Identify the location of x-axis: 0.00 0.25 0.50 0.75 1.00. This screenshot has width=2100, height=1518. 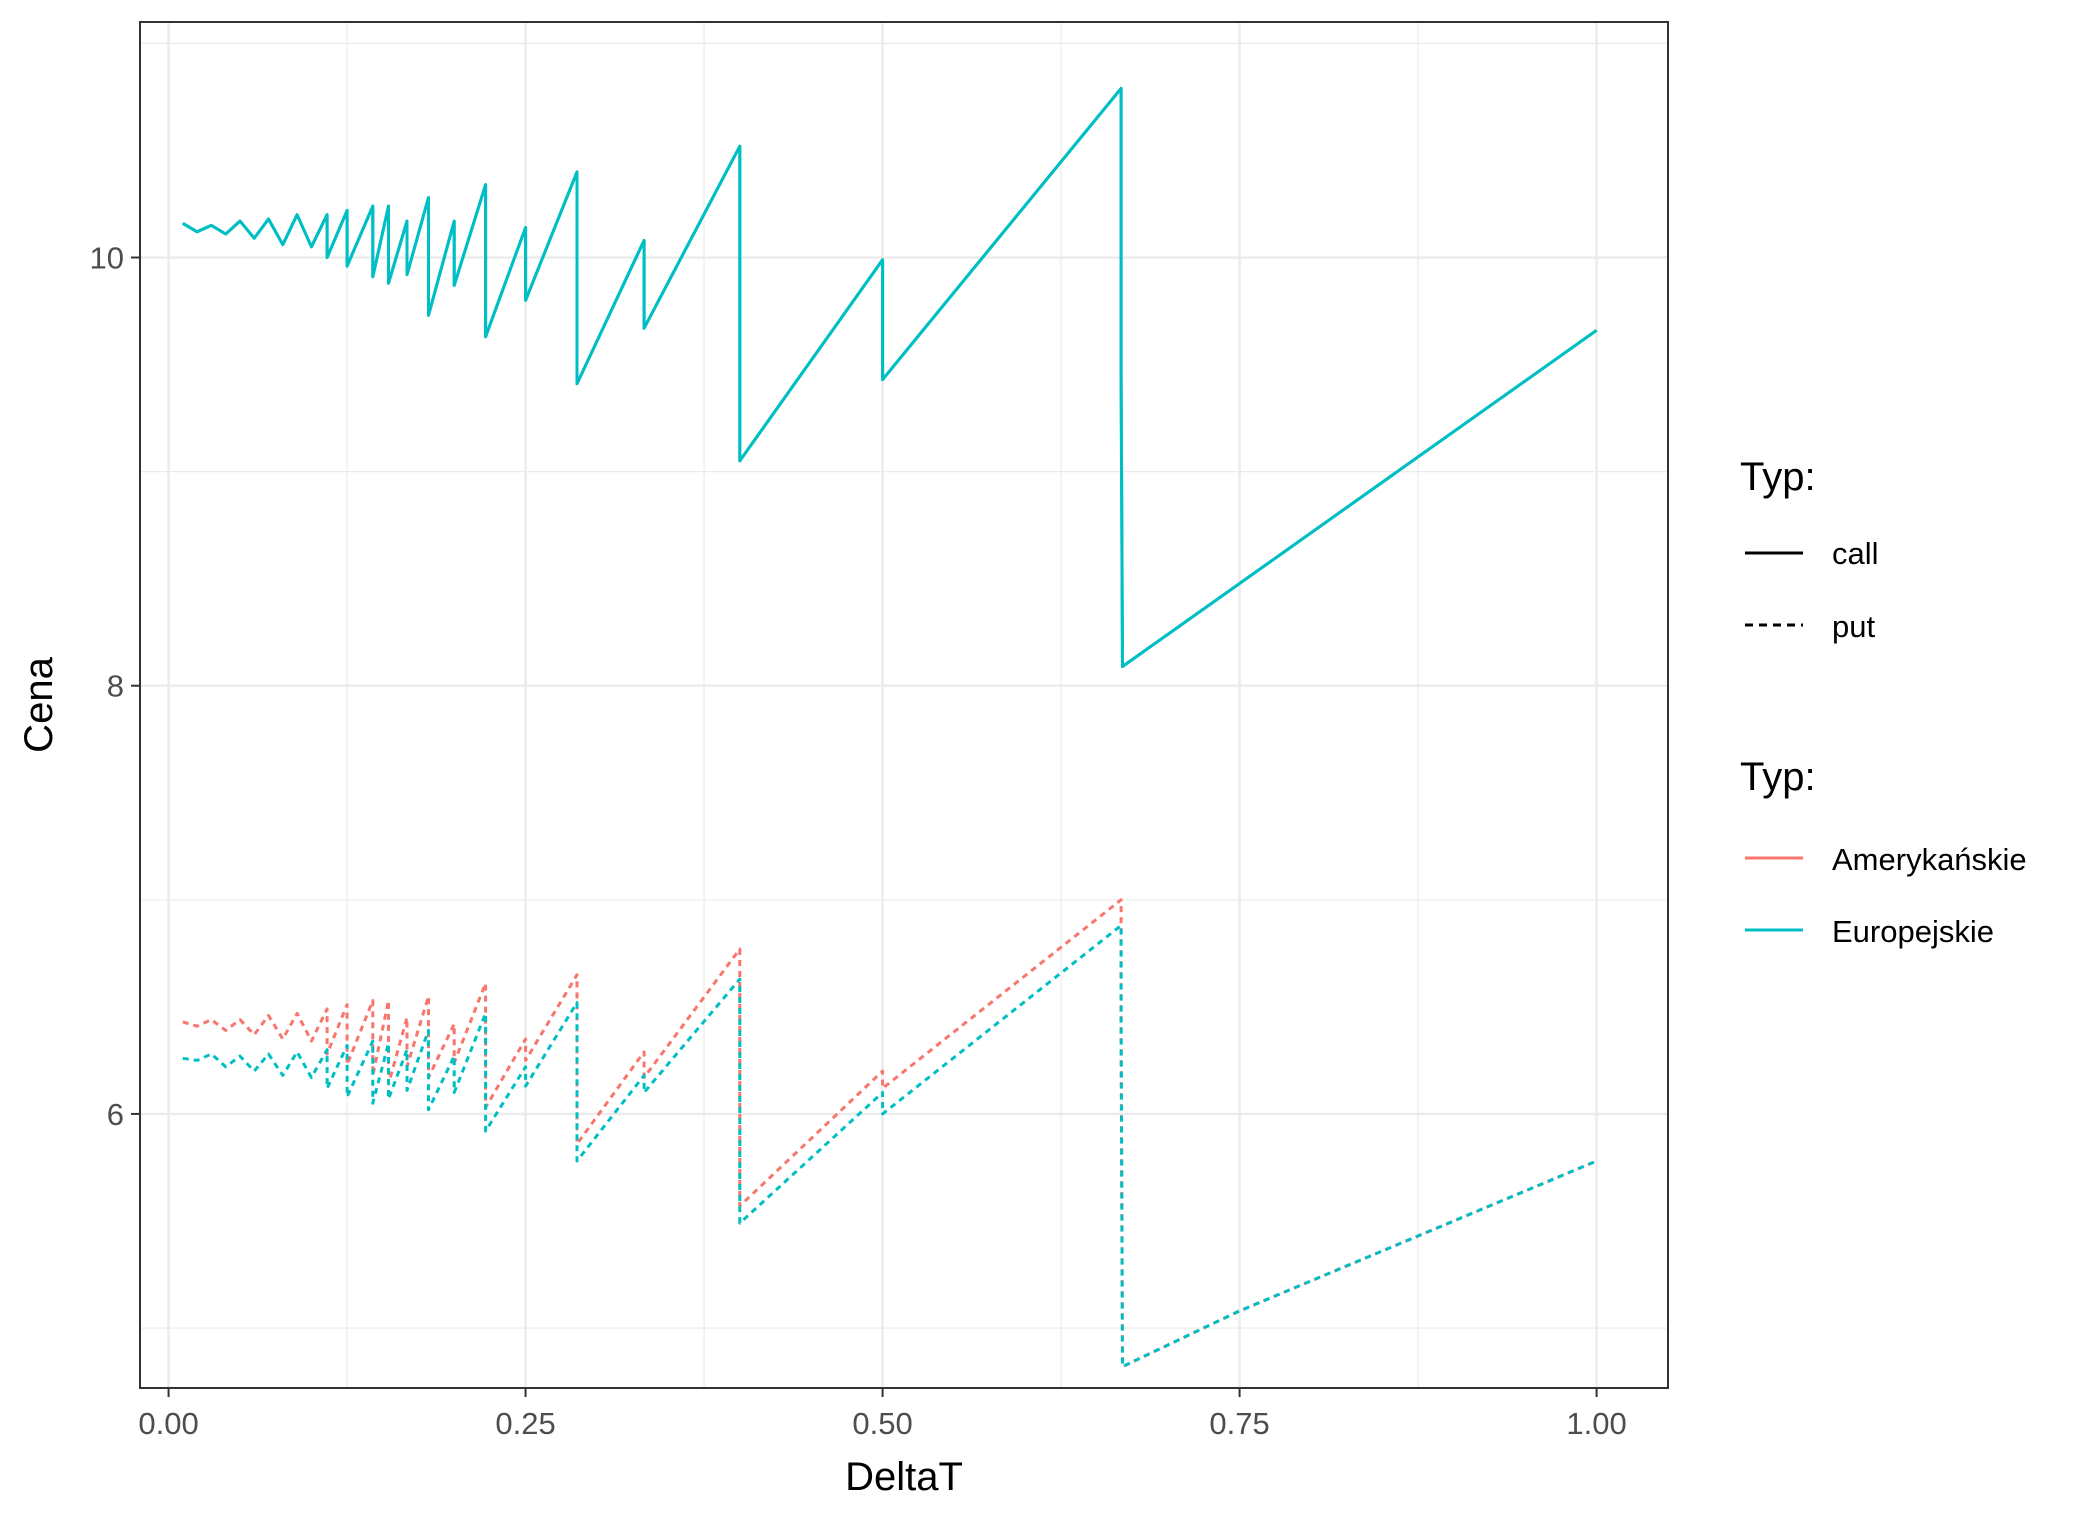
(882, 1414).